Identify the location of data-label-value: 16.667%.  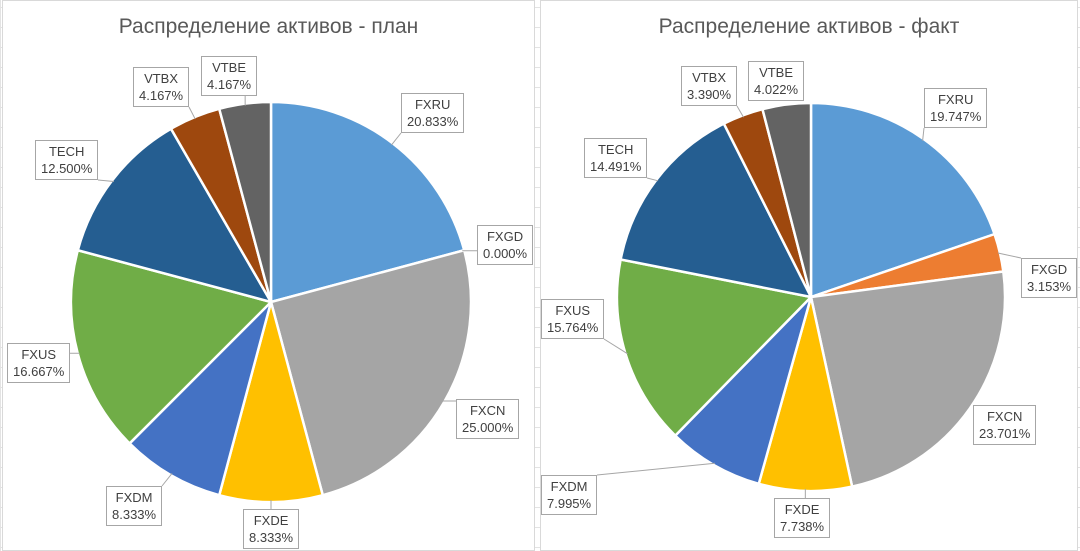
(39, 371).